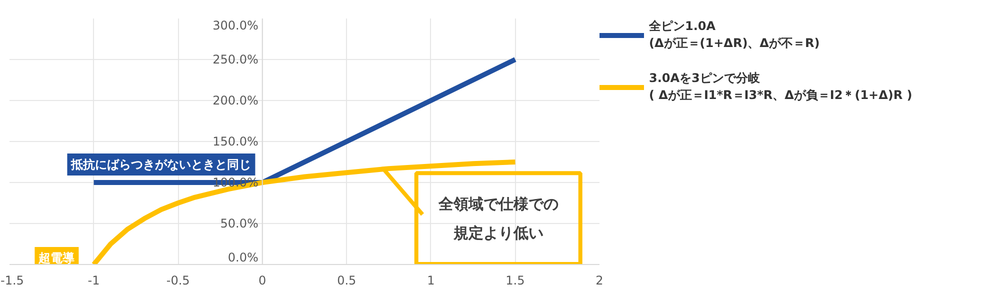  What do you see at coordinates (94, 281) in the screenshot?
I see `x-tick-label: -1` at bounding box center [94, 281].